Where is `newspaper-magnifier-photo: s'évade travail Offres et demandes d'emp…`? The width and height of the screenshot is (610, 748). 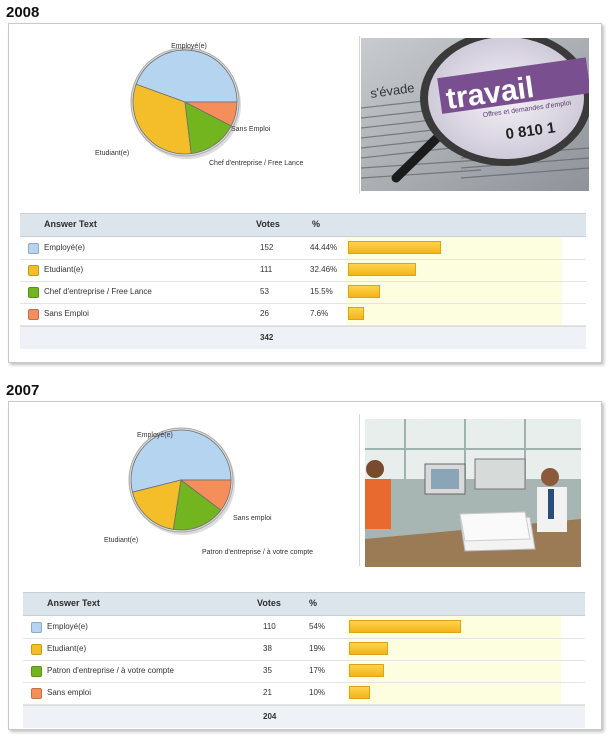 newspaper-magnifier-photo: s'évade travail Offres et demandes d'emp… is located at coordinates (475, 114).